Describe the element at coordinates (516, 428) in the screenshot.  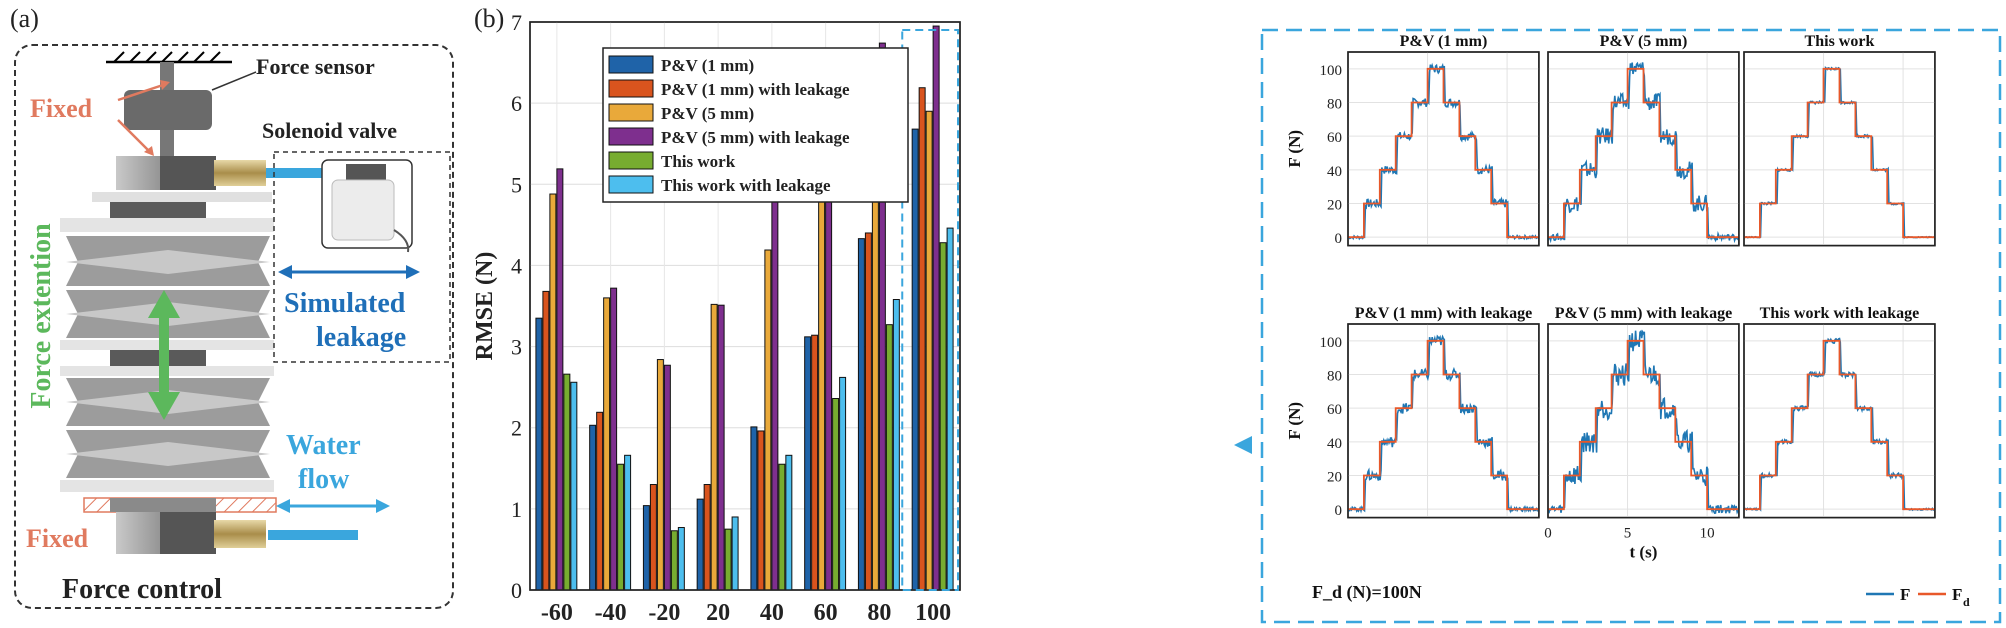
I see `bar-y-tick-label: 2` at that location.